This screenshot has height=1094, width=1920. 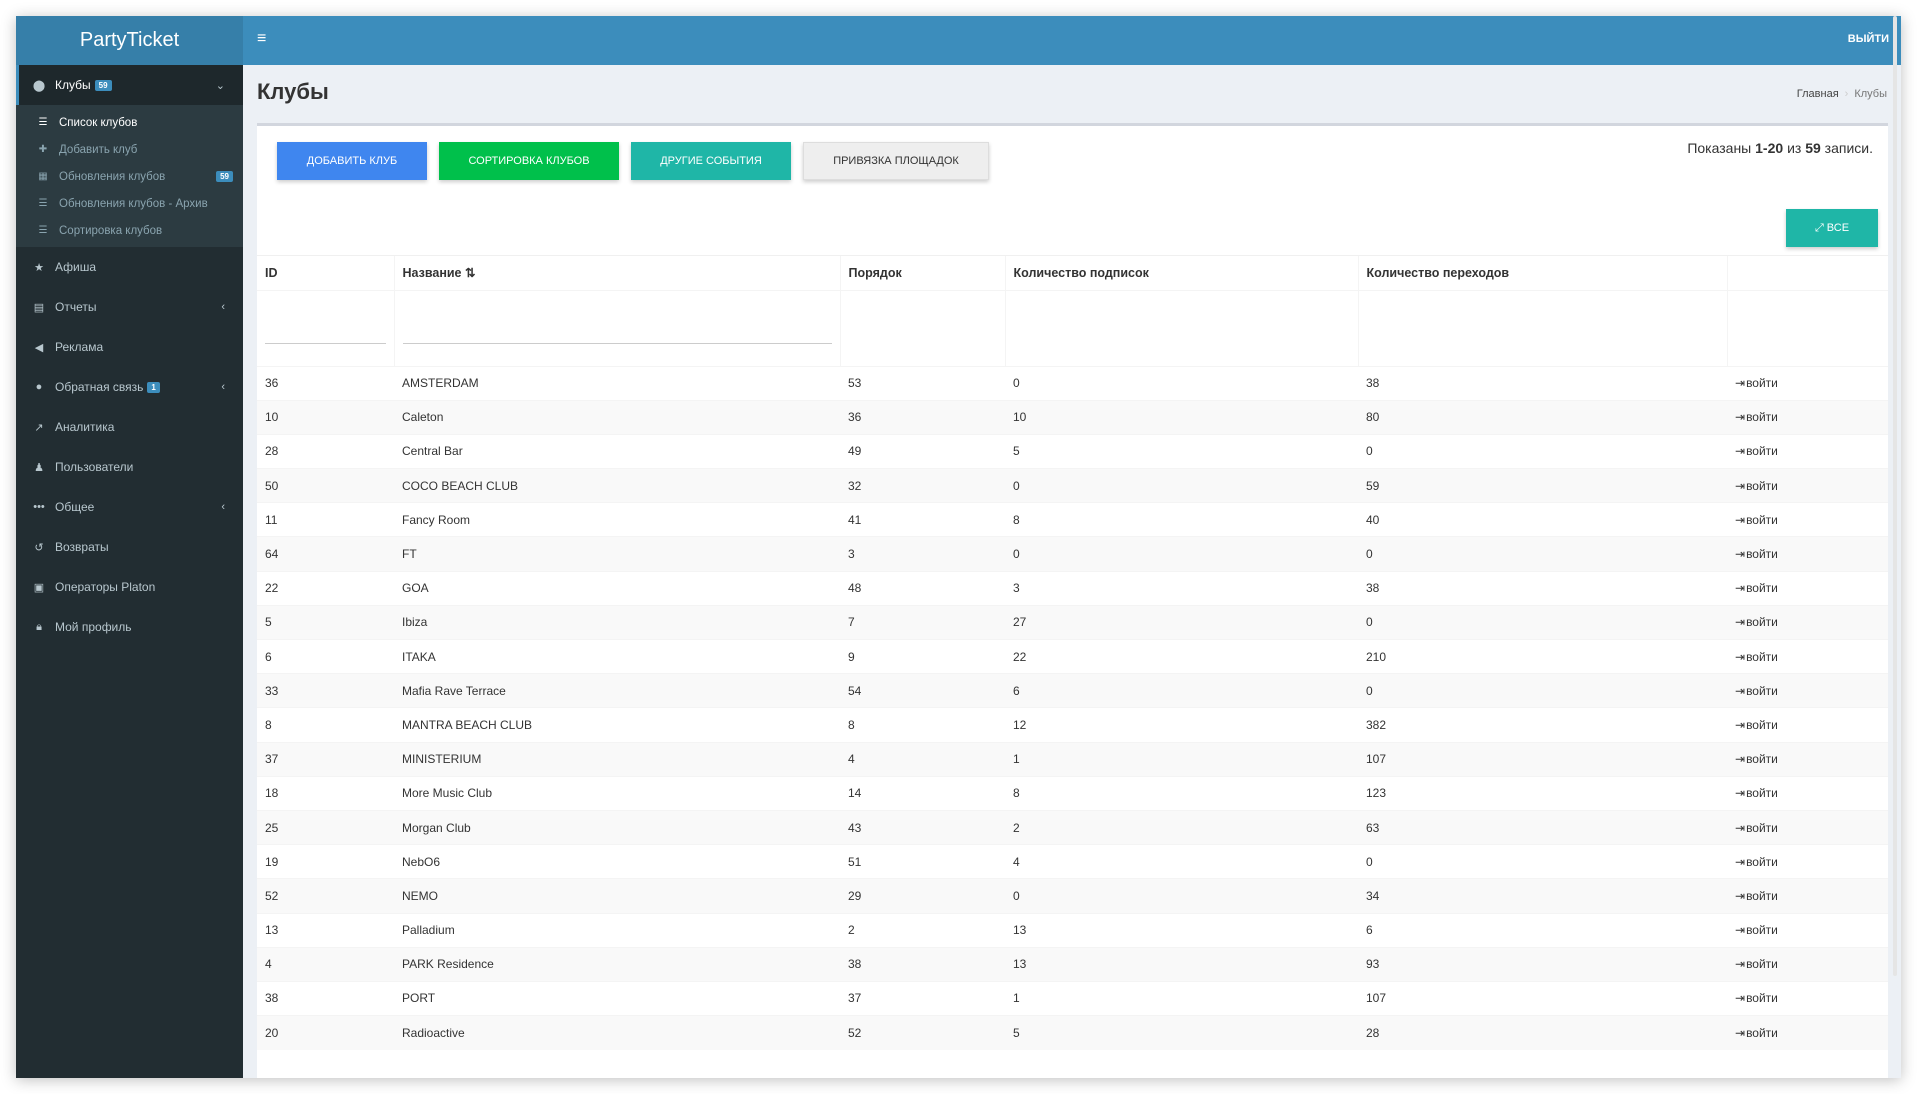 I want to click on sidebar-item-afisha: ★ Афиша, so click(x=129, y=267).